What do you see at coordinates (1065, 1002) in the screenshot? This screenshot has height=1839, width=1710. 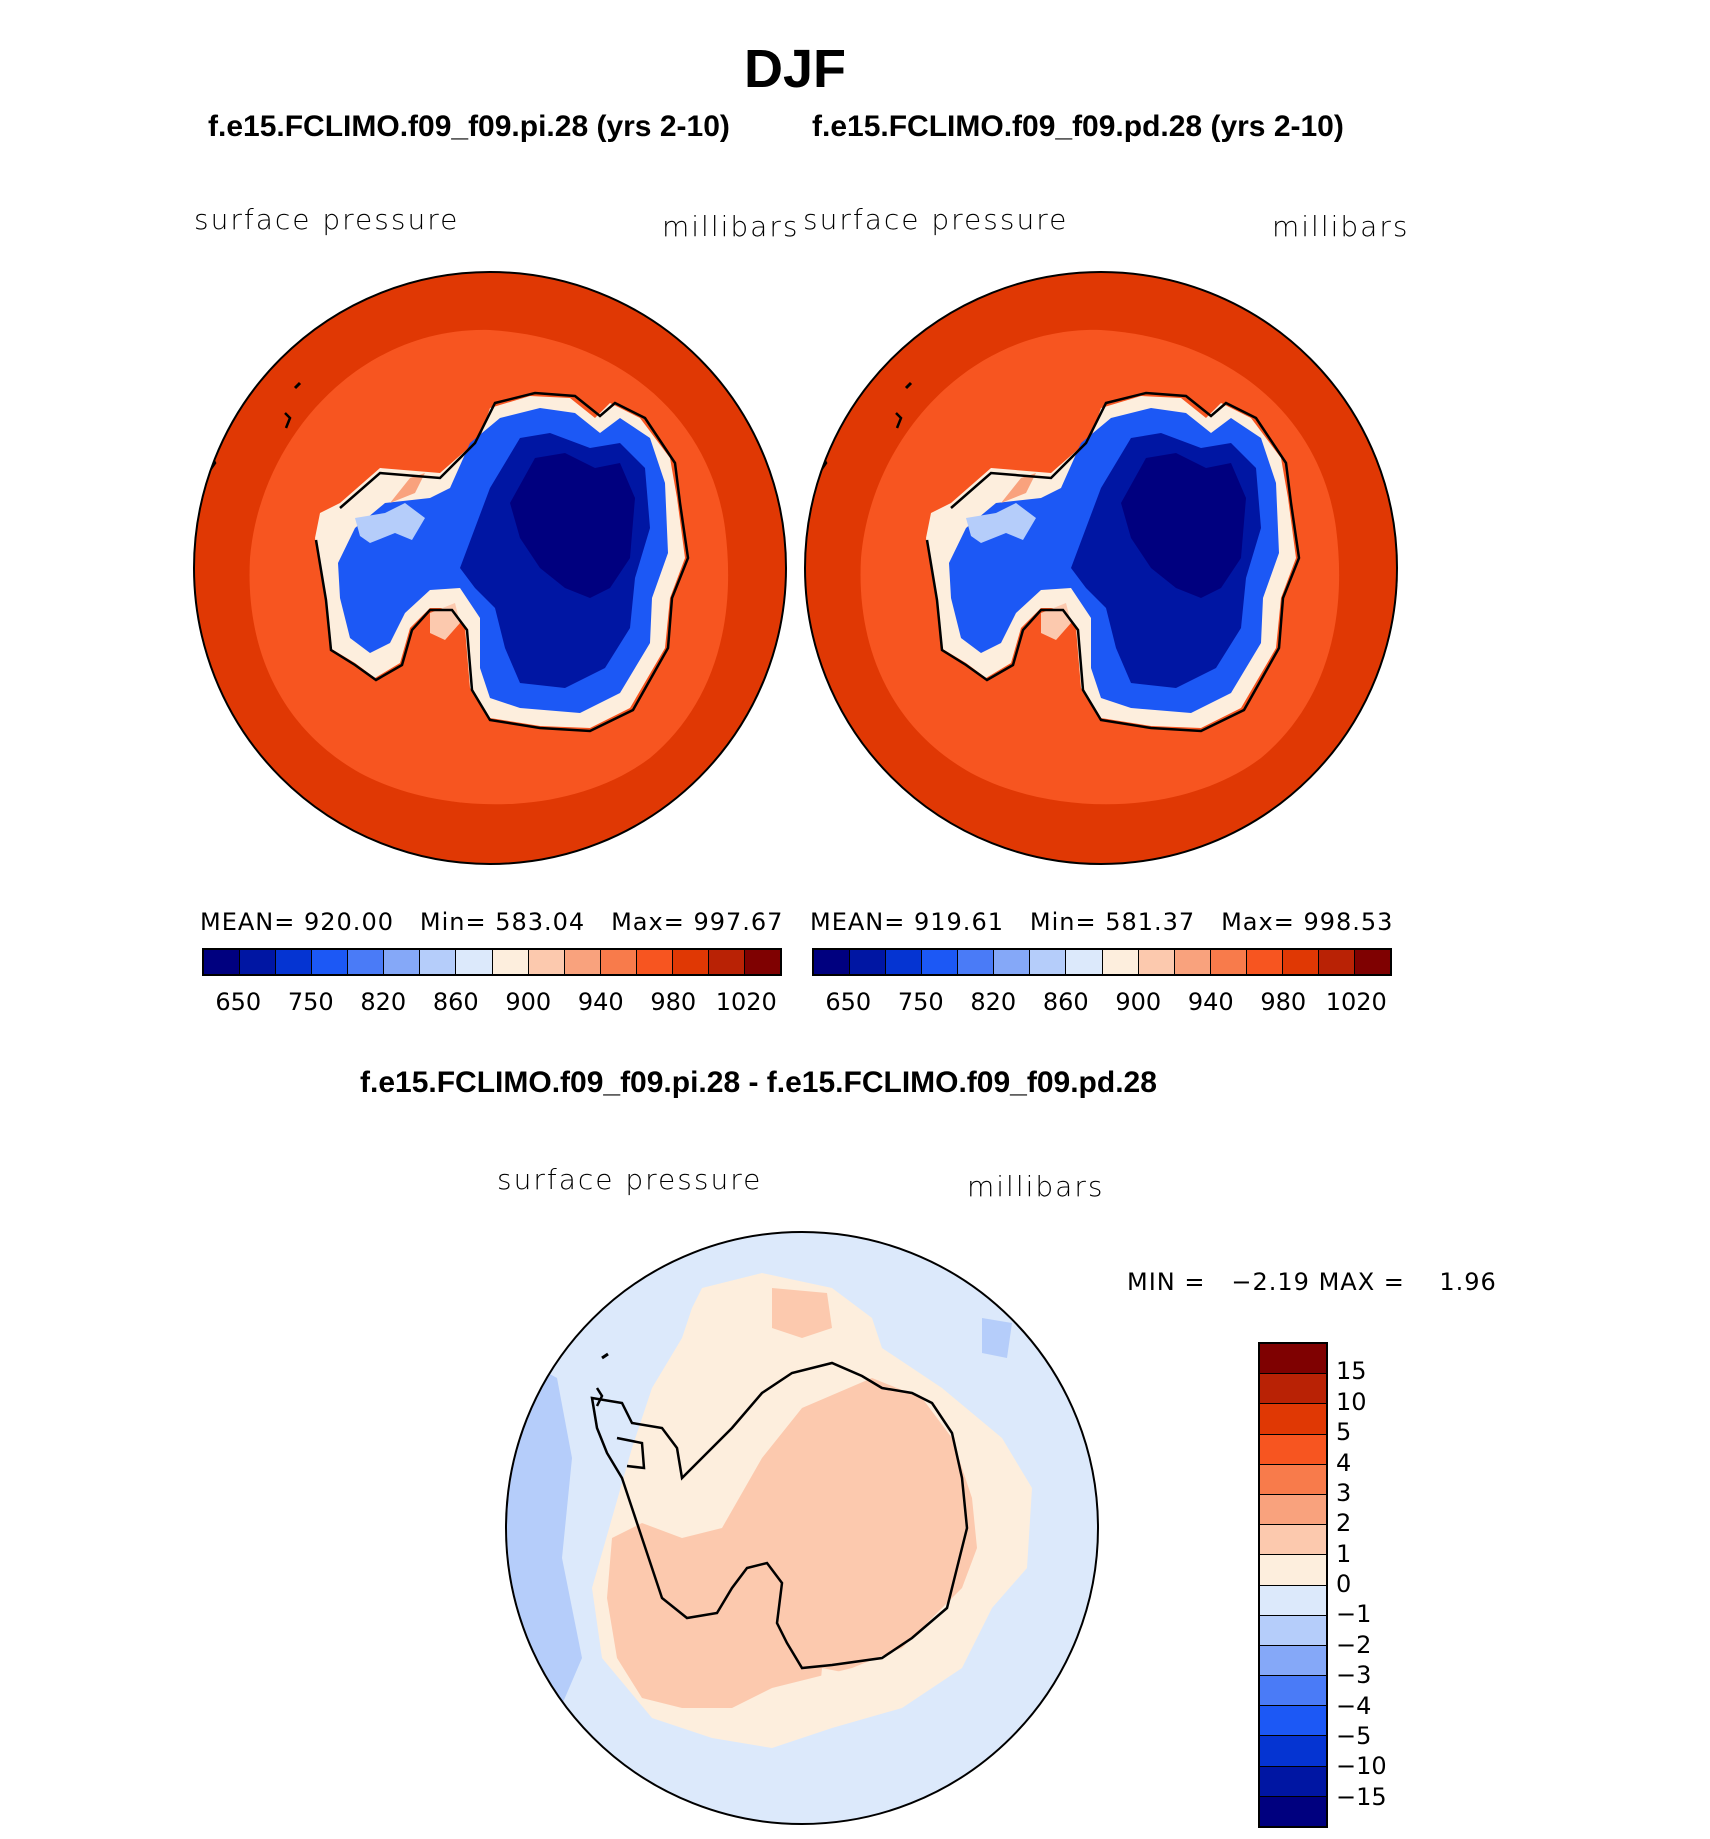 I see `panel2-colorbar-tick-label: 860` at bounding box center [1065, 1002].